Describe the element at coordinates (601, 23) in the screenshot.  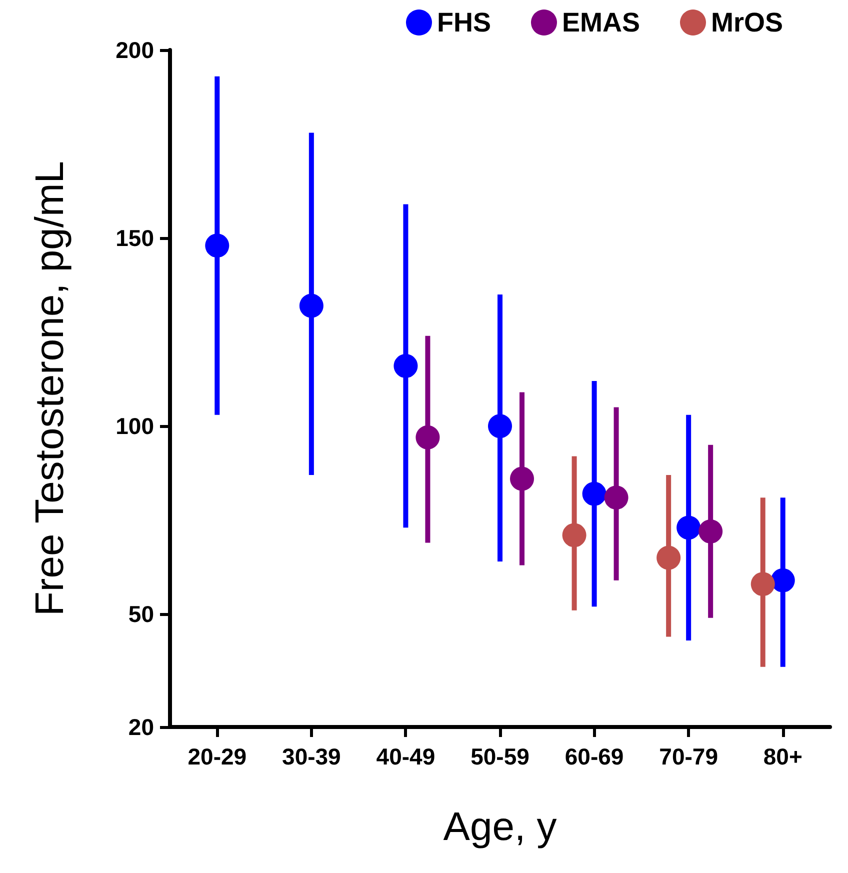
I see `legend-label: EMAS` at that location.